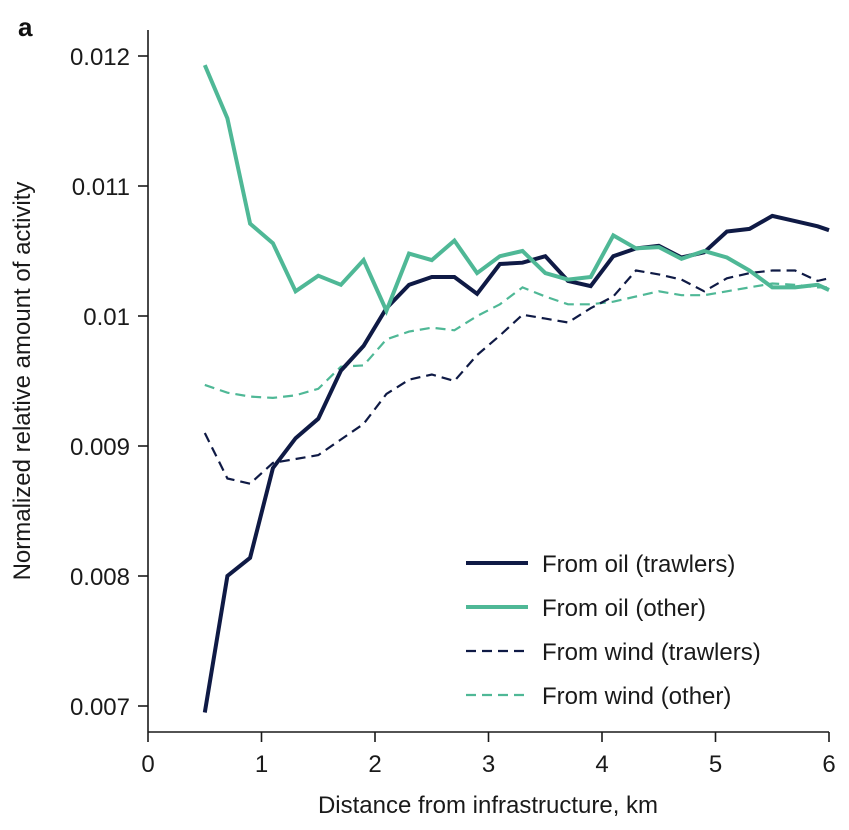  I want to click on y-tick-label: 0.012, so click(100, 57).